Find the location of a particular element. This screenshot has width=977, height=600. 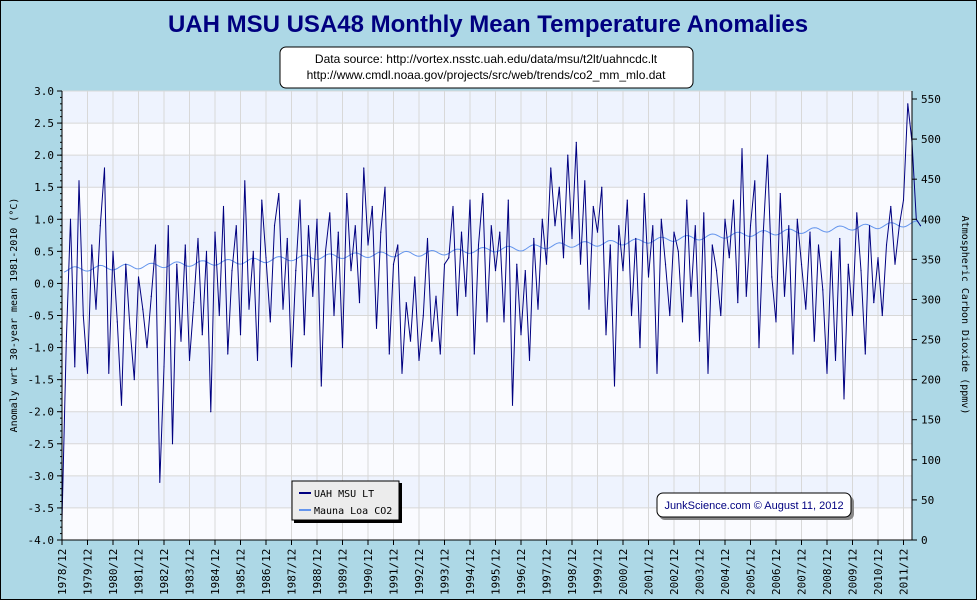

y2-tick-label: 100 is located at coordinates (931, 460).